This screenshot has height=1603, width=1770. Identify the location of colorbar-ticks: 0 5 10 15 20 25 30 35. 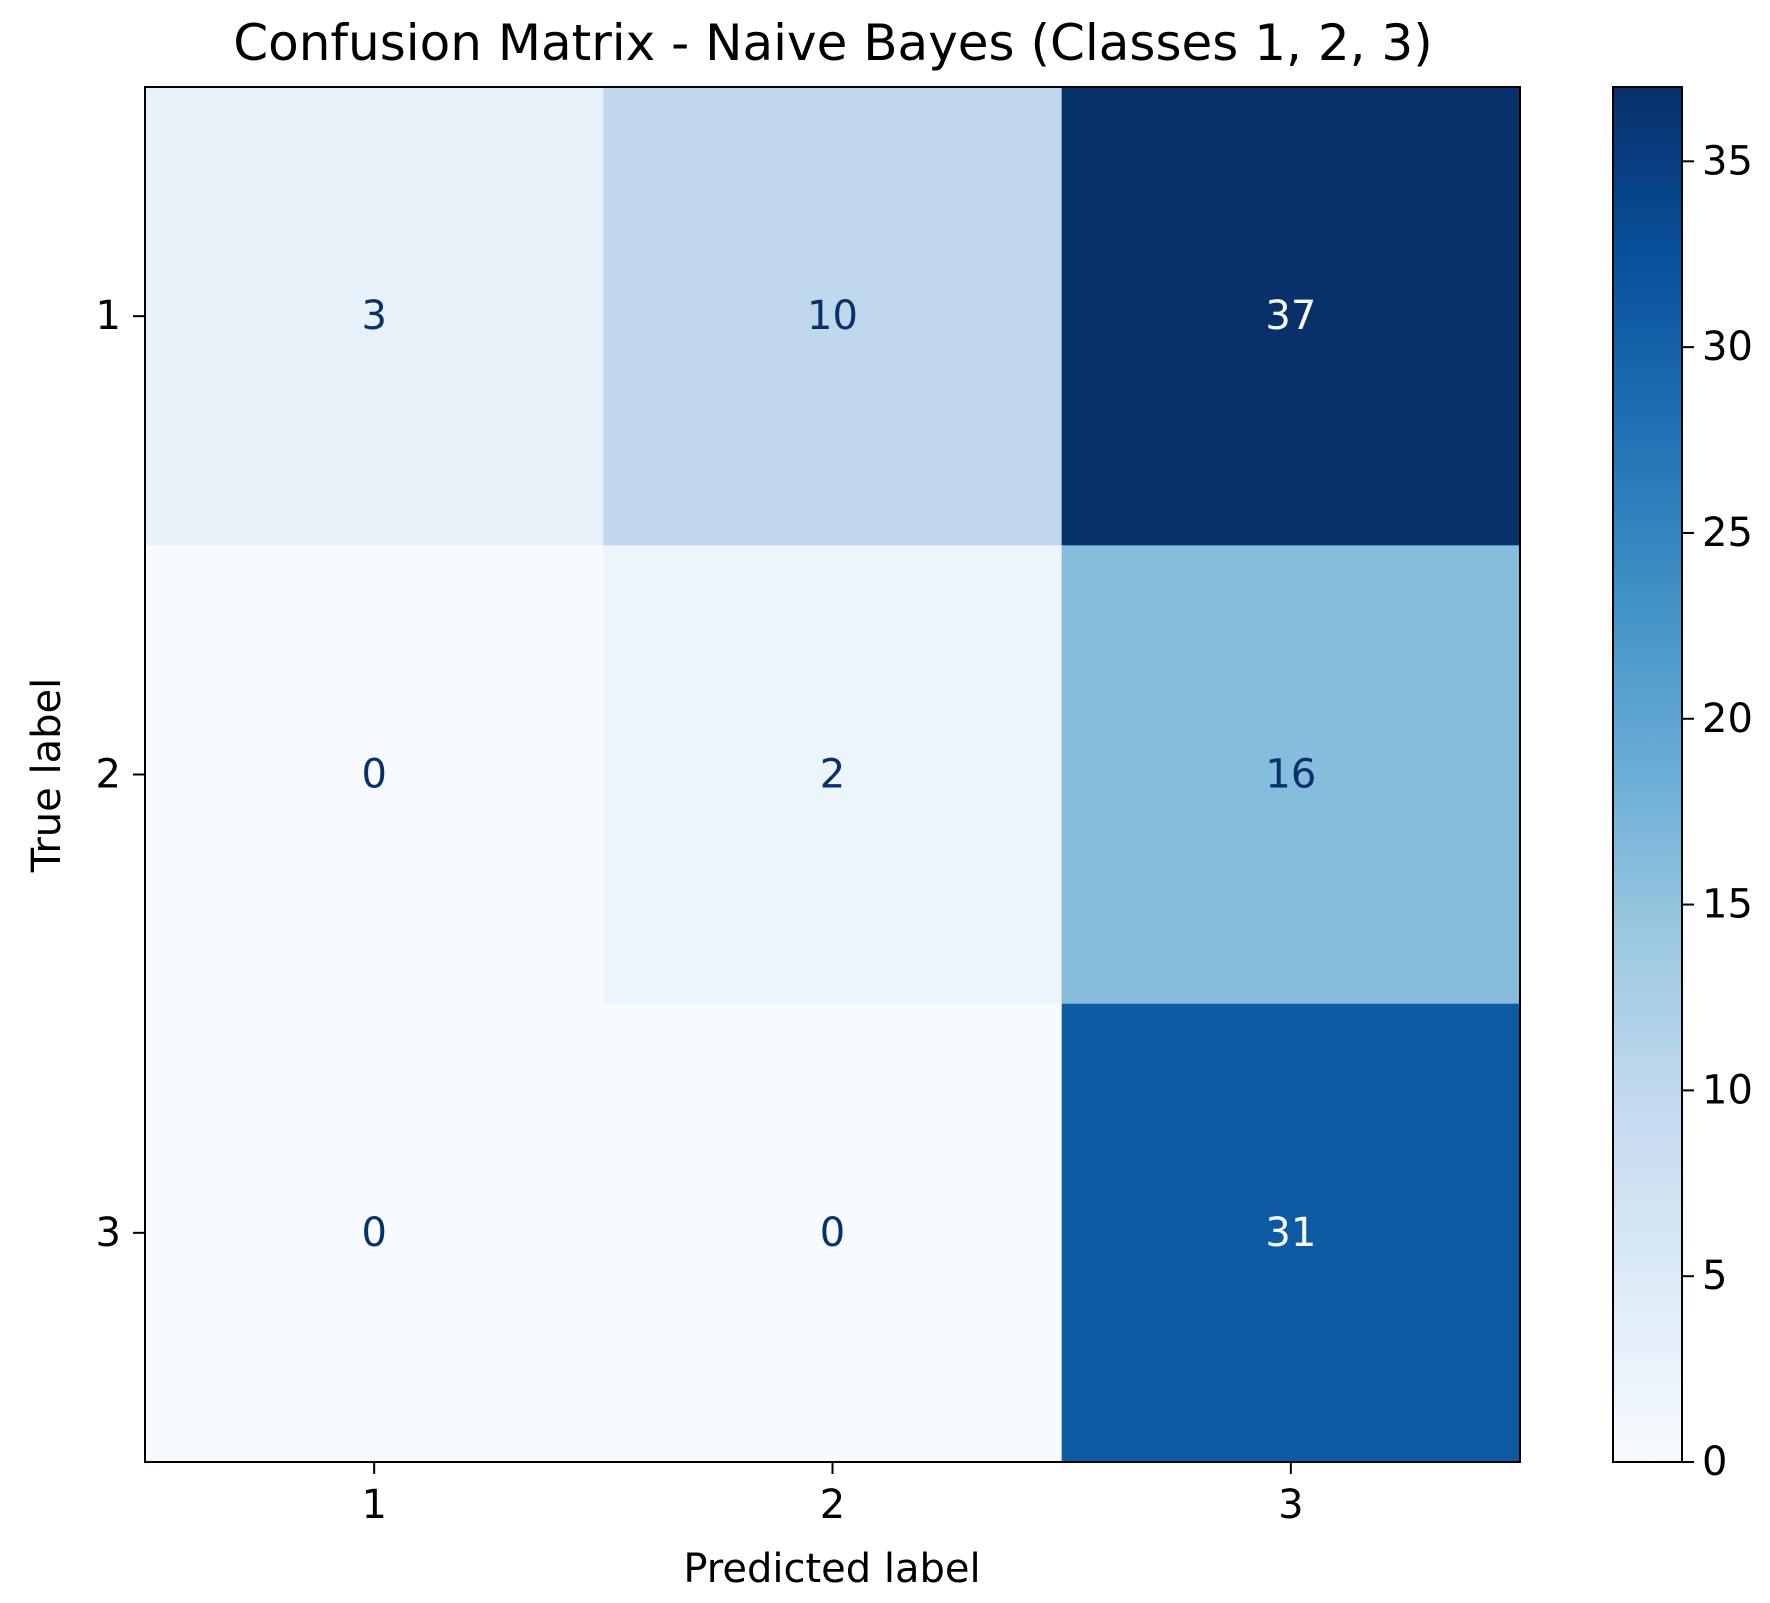
(1717, 811).